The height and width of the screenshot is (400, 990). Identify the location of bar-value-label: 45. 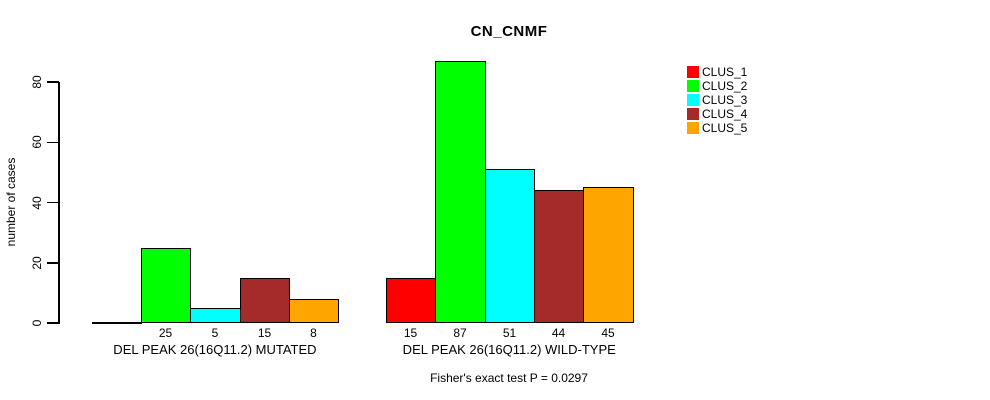
(608, 333).